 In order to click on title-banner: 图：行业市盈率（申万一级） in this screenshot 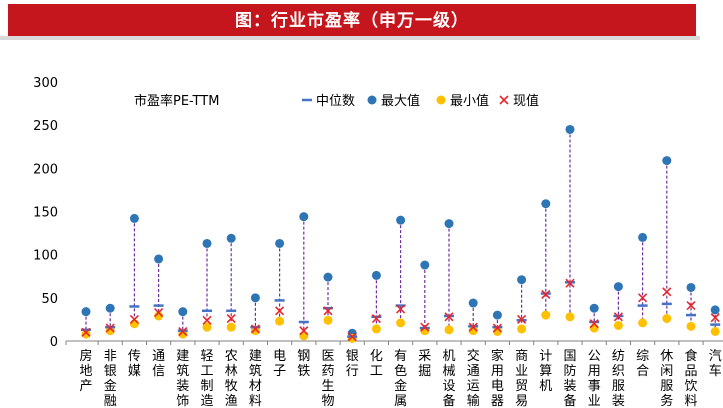, I will do `click(352, 21)`.